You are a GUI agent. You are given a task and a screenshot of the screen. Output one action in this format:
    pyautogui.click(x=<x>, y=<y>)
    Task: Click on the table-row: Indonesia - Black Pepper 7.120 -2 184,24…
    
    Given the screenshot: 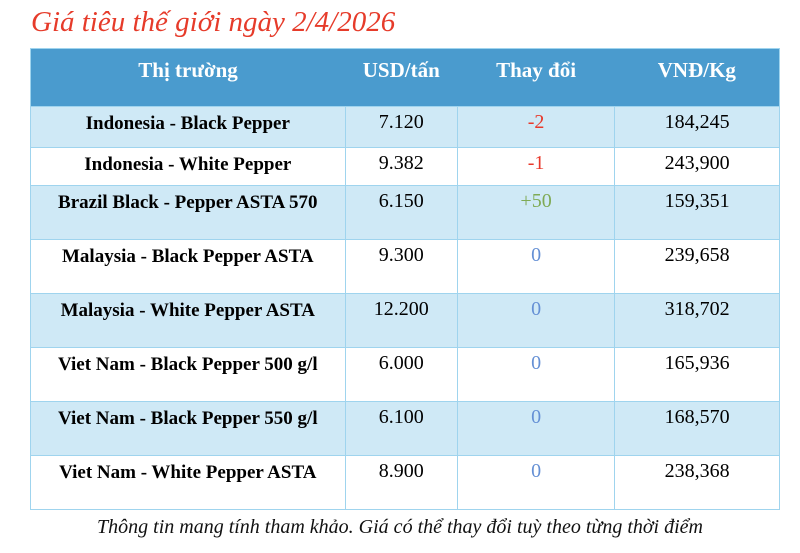 What is the action you would take?
    pyautogui.click(x=405, y=127)
    